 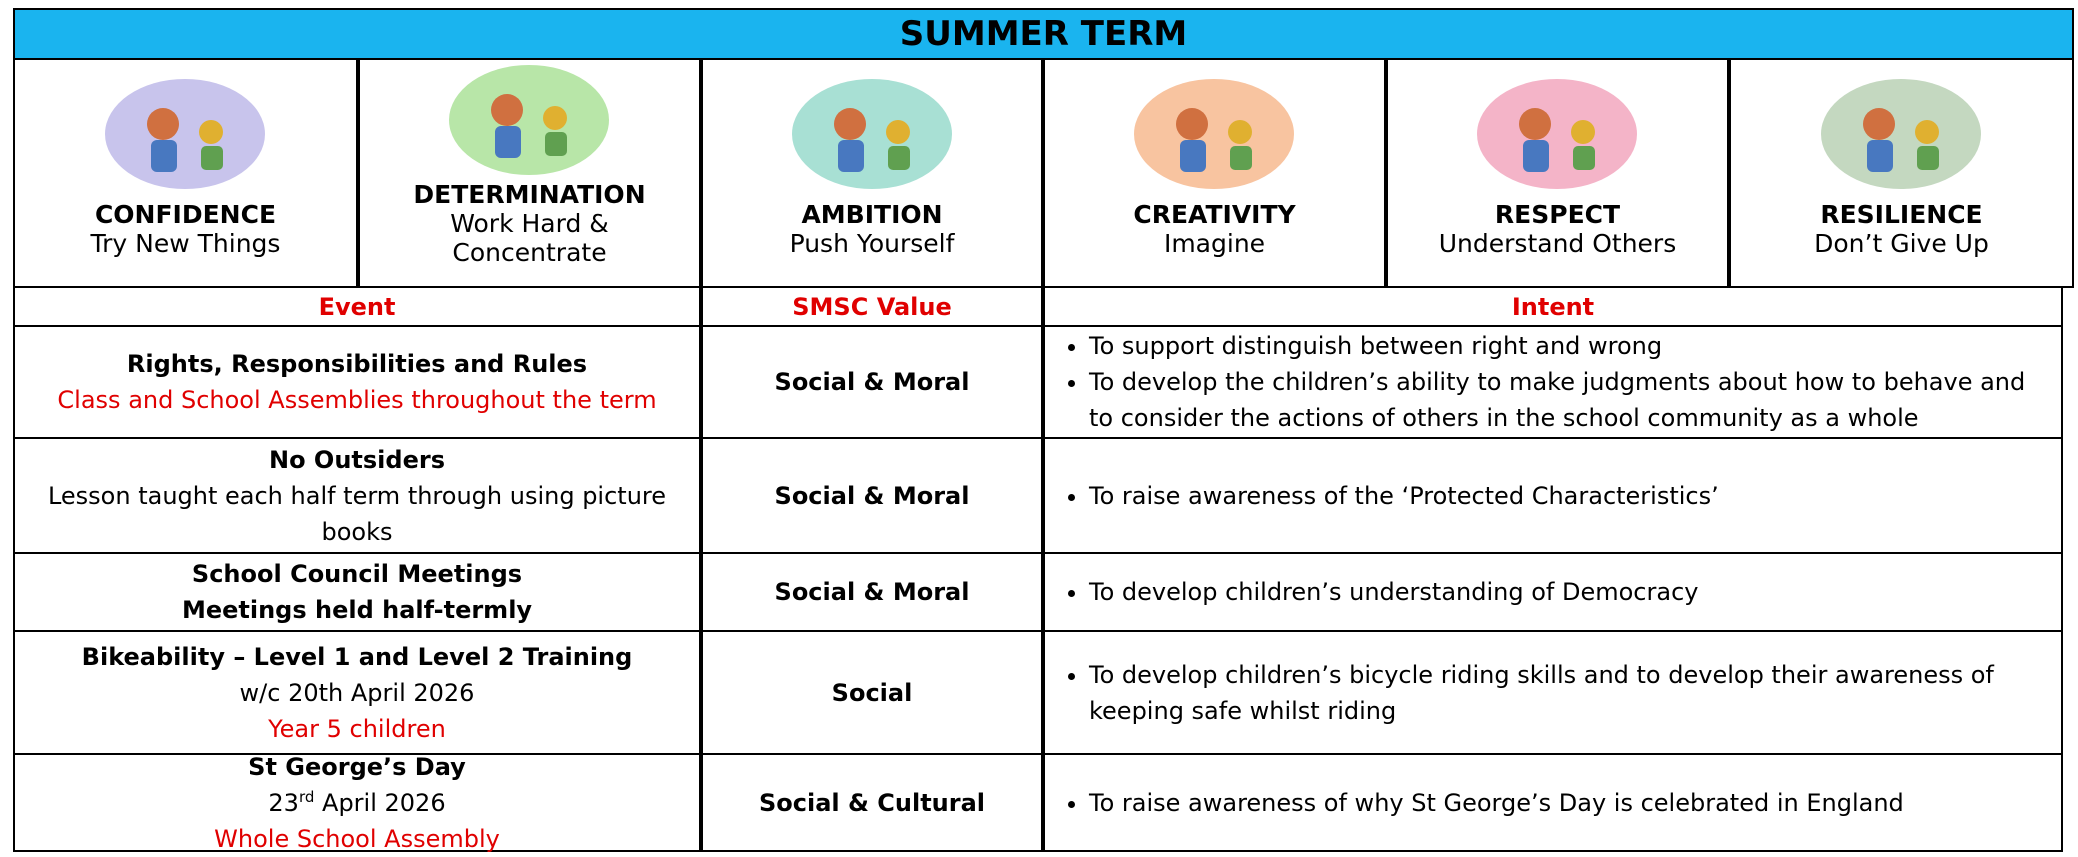 I want to click on value-name: RESILIENCE, so click(x=1901, y=214).